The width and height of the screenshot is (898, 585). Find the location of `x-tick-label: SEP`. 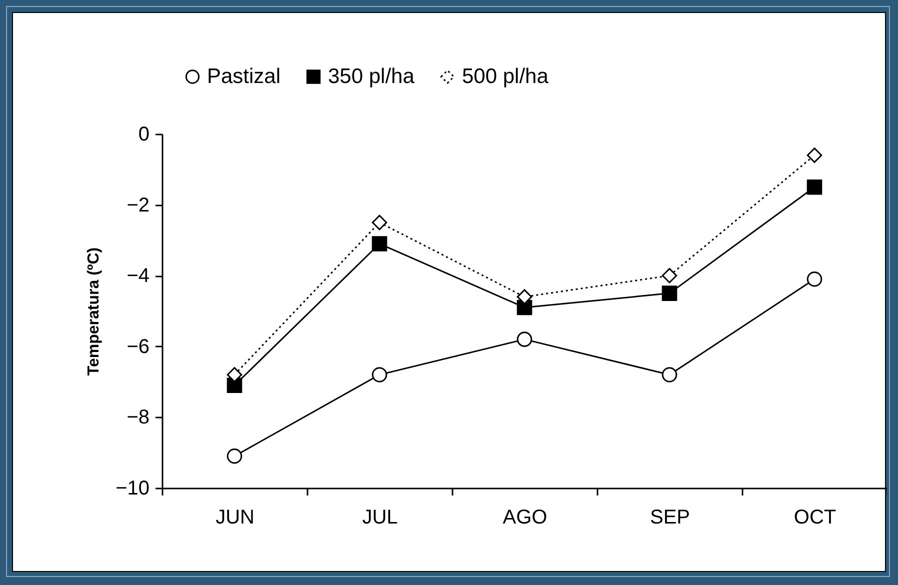

x-tick-label: SEP is located at coordinates (670, 517).